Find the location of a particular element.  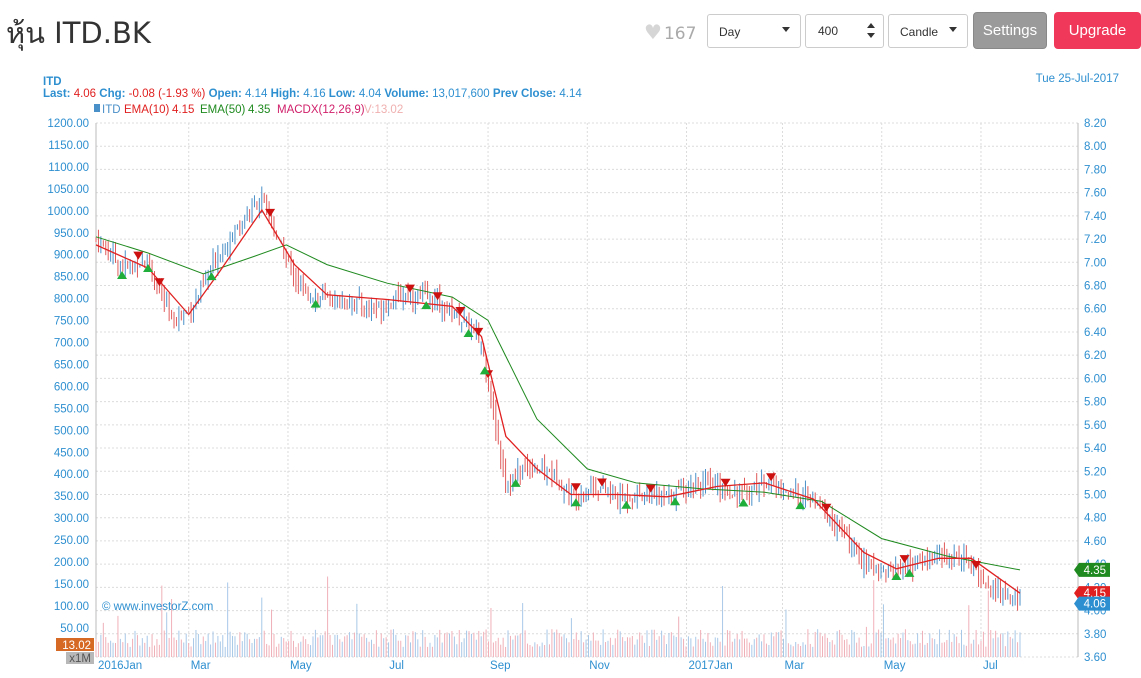

left-tick-label: 200.00 is located at coordinates (71, 563).